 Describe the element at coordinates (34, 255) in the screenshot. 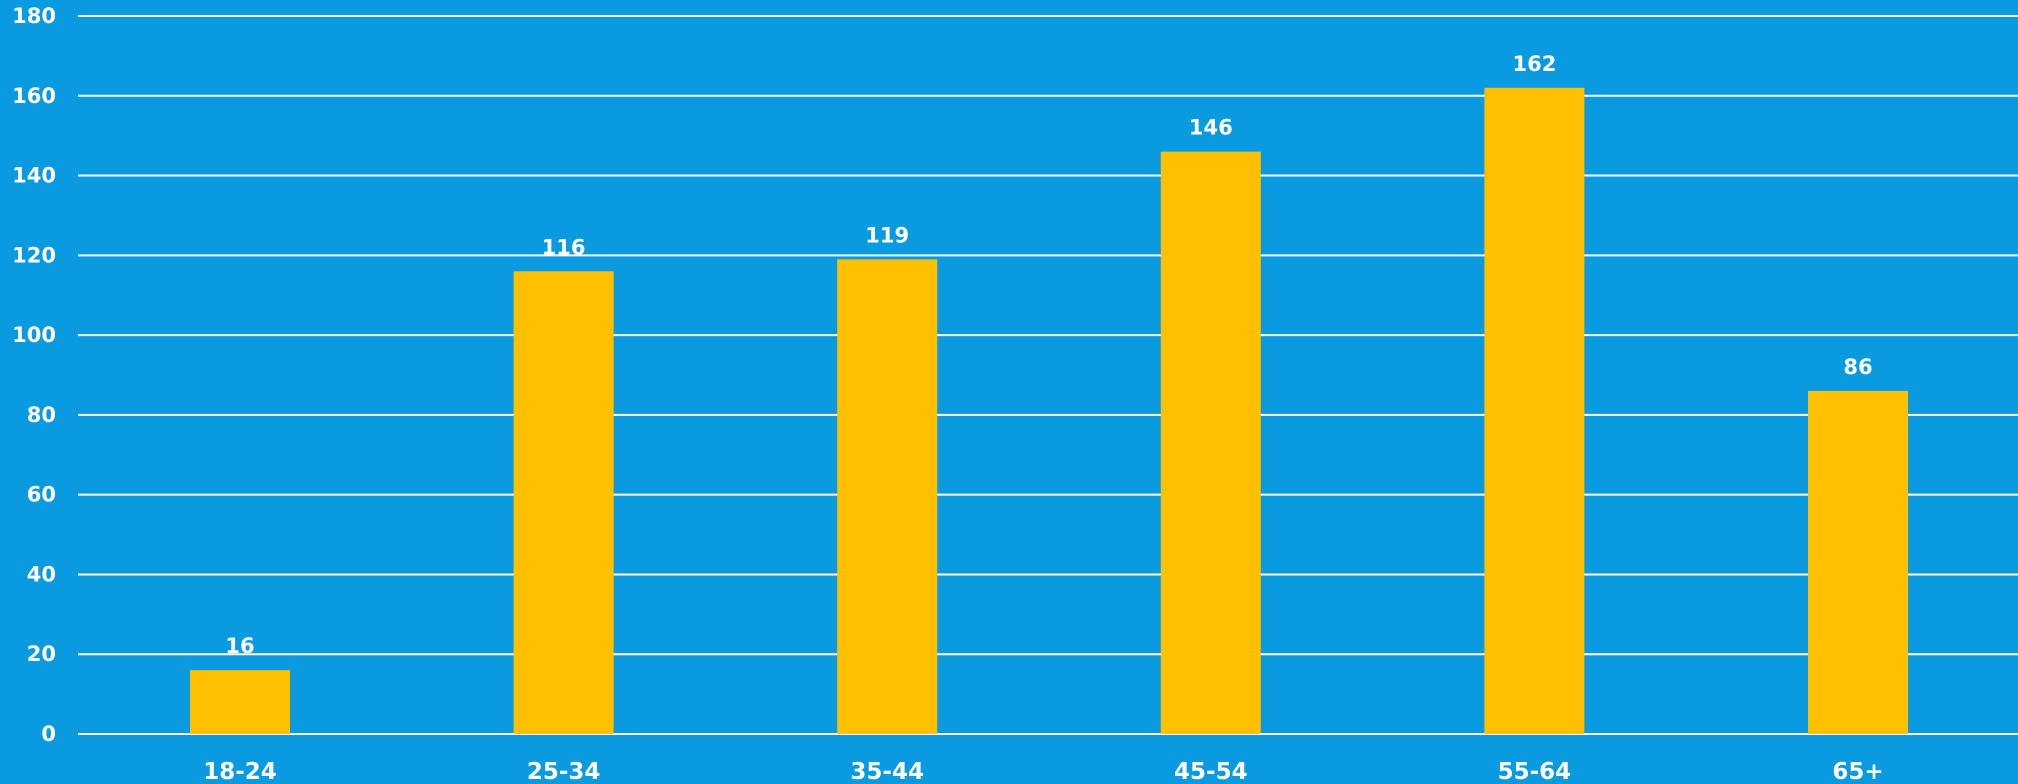

I see `y-tick-label: 120` at that location.